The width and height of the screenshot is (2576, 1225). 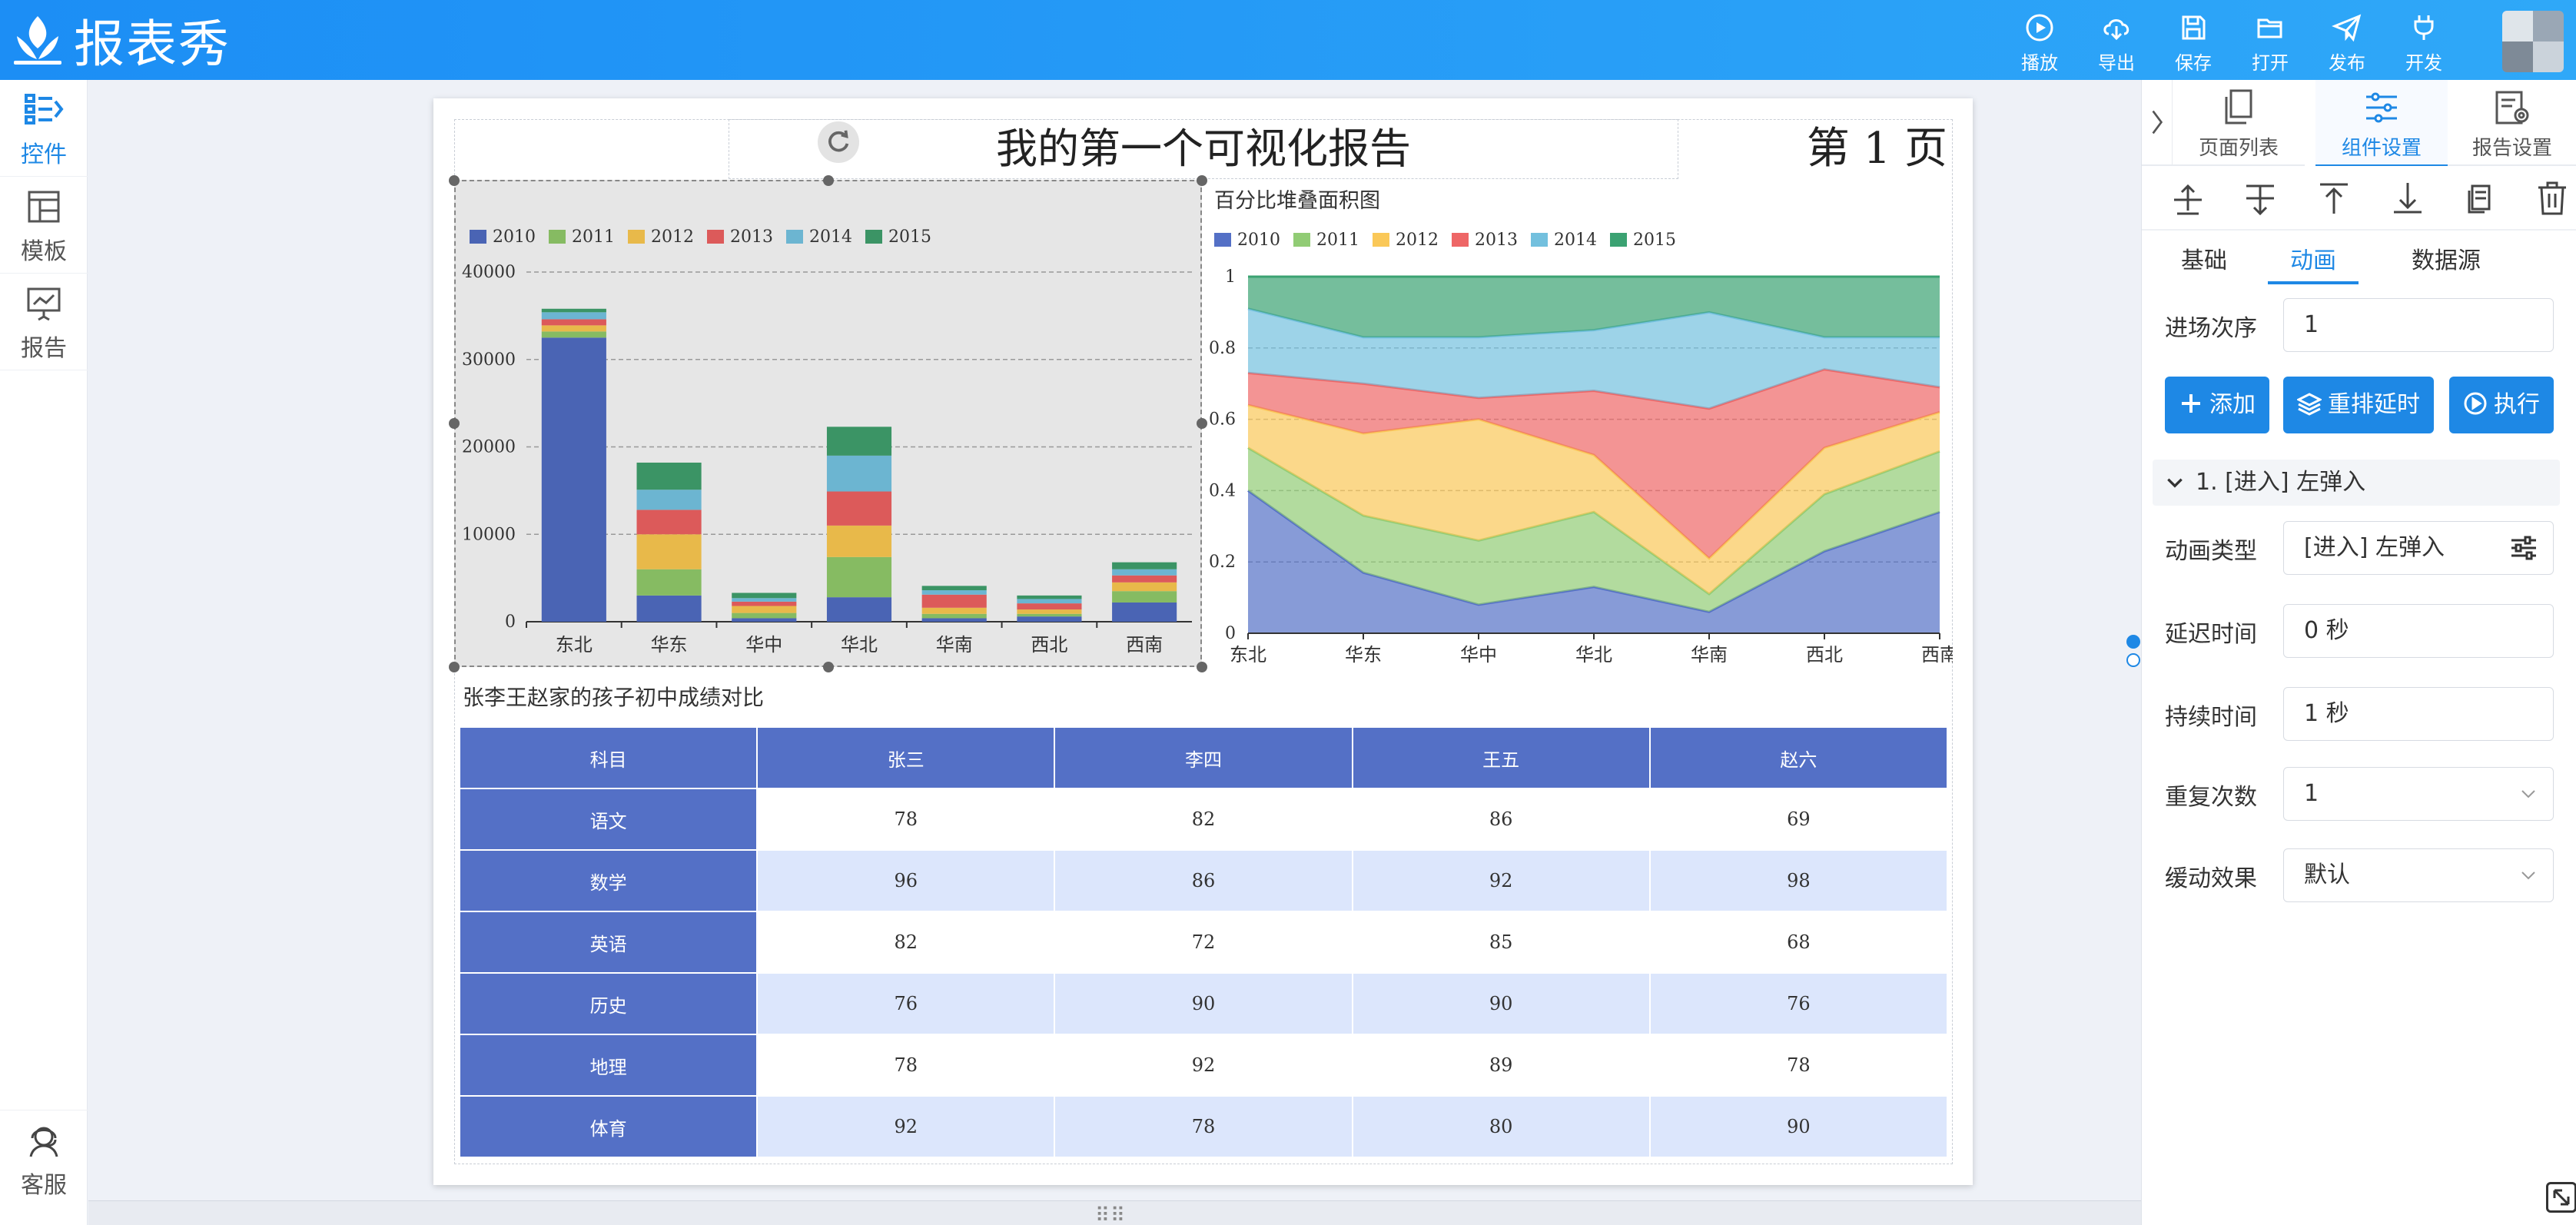 What do you see at coordinates (1144, 645) in the screenshot?
I see `x-tick-label: 西南` at bounding box center [1144, 645].